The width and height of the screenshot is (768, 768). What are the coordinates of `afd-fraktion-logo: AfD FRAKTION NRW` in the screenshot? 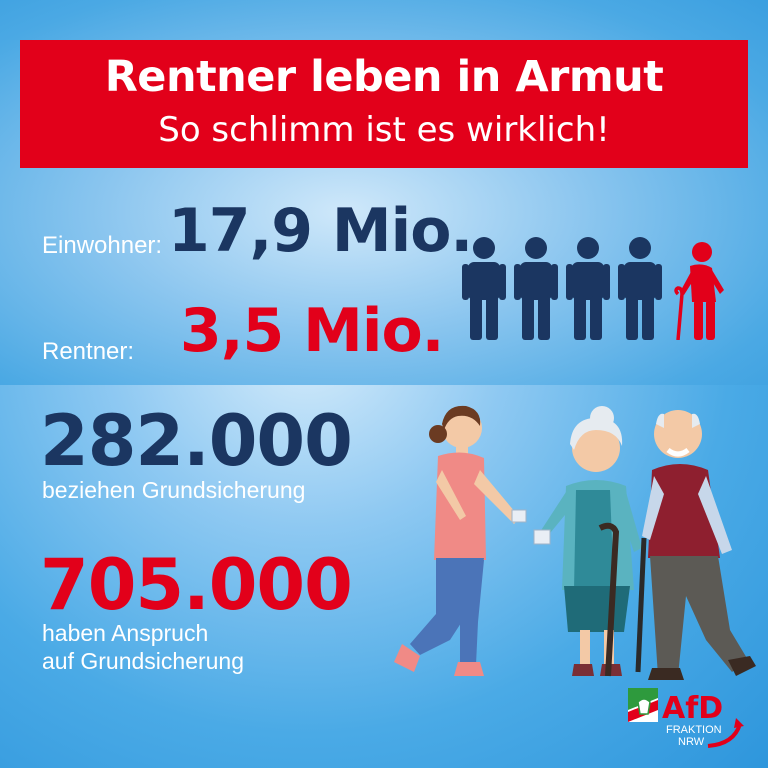 It's located at (686, 718).